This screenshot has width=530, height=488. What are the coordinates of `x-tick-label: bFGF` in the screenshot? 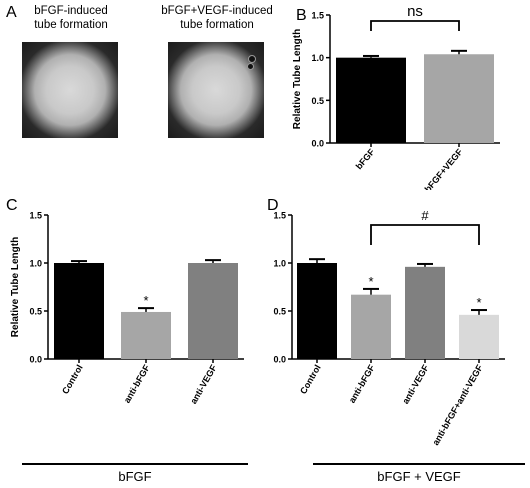 It's located at (365, 158).